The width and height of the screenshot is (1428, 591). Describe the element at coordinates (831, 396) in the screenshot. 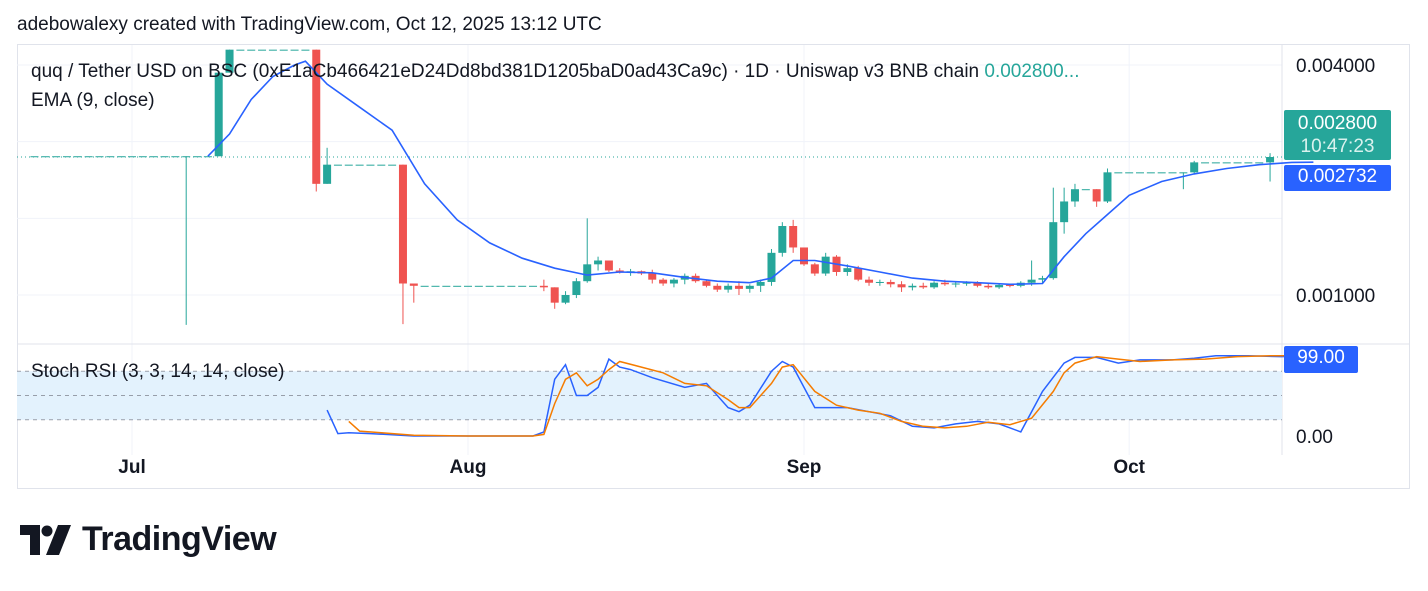

I see `stoch-d-line` at that location.